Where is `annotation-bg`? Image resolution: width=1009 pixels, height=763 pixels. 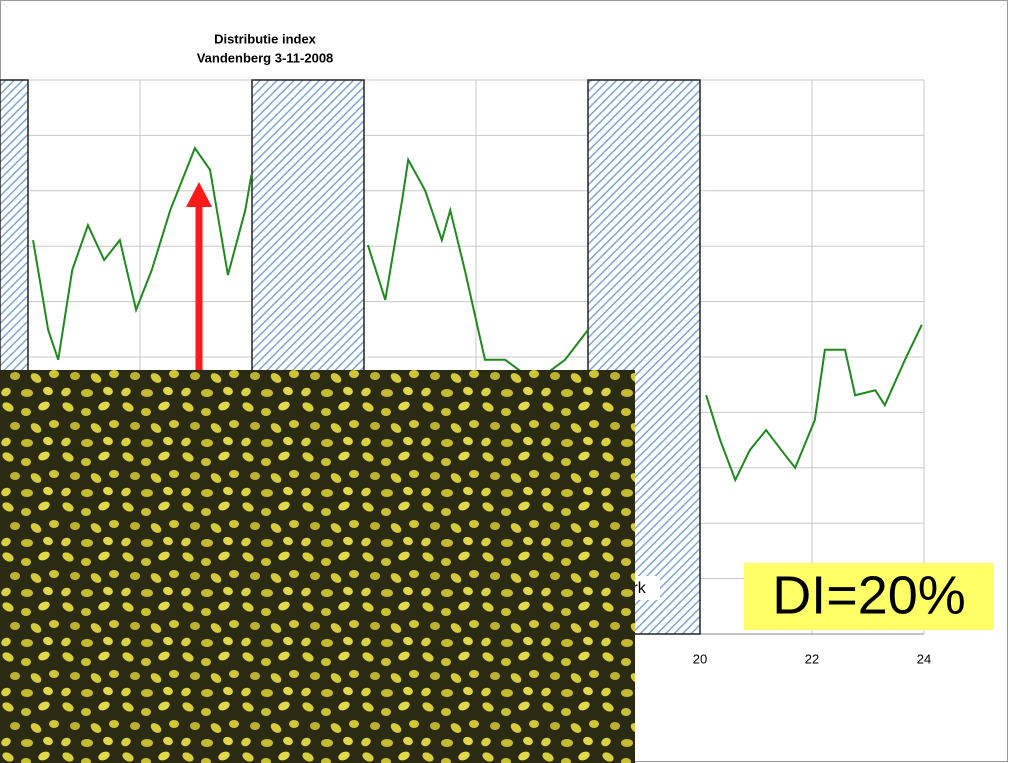 annotation-bg is located at coordinates (869, 596).